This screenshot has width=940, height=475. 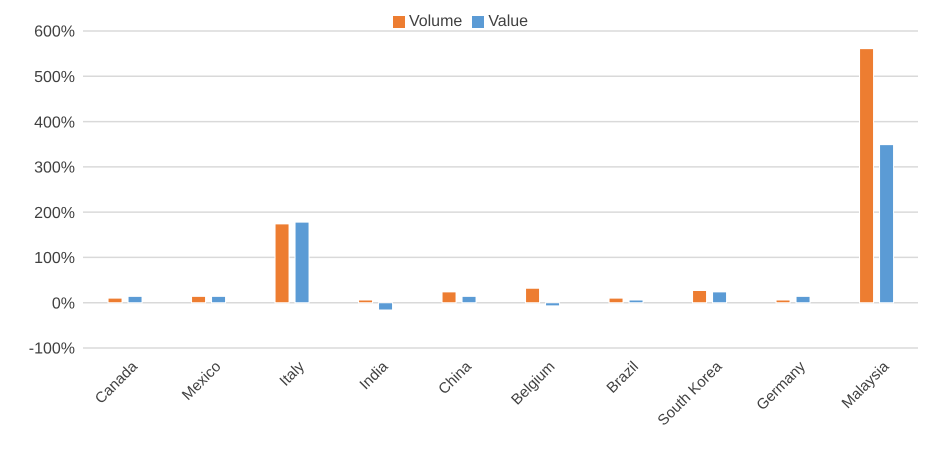 I want to click on y-tick-label: 500%, so click(x=54, y=77).